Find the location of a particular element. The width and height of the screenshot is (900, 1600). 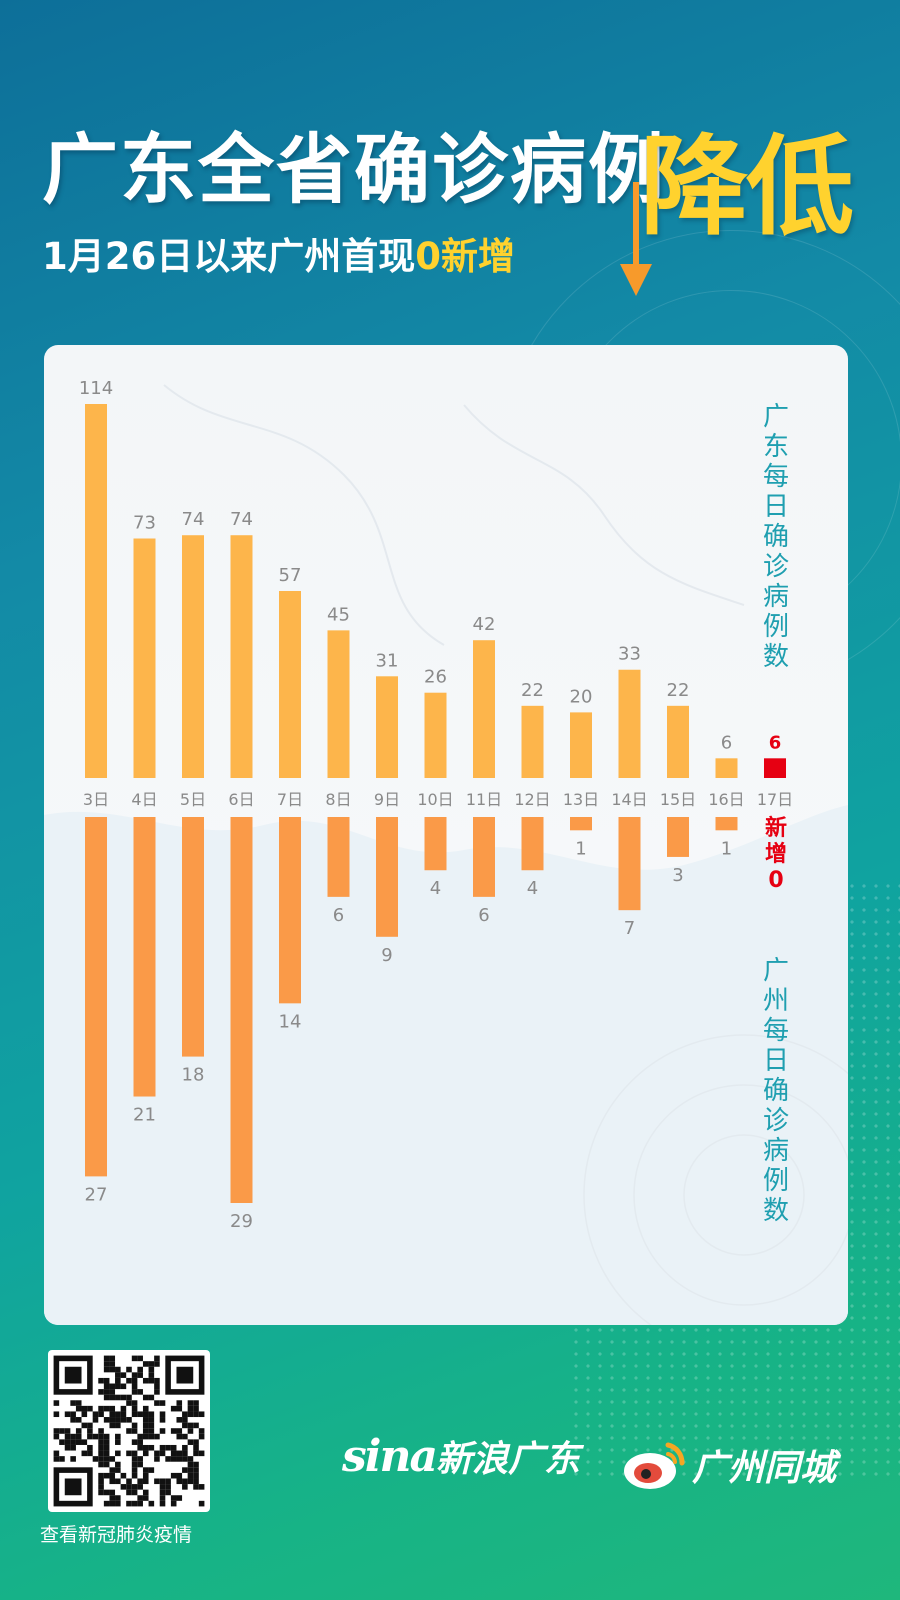

guangdong-value-label: 57 is located at coordinates (290, 575).